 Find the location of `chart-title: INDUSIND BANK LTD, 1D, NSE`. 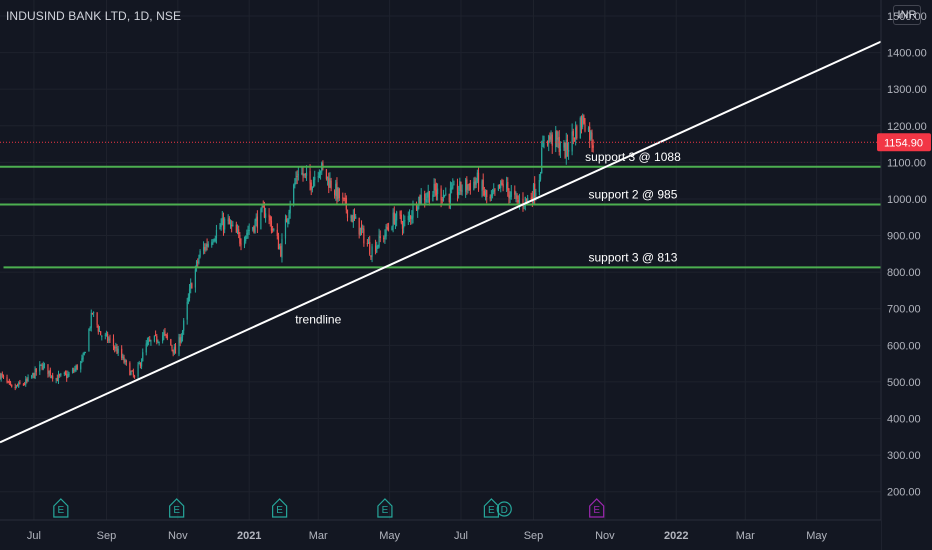

chart-title: INDUSIND BANK LTD, 1D, NSE is located at coordinates (94, 16).